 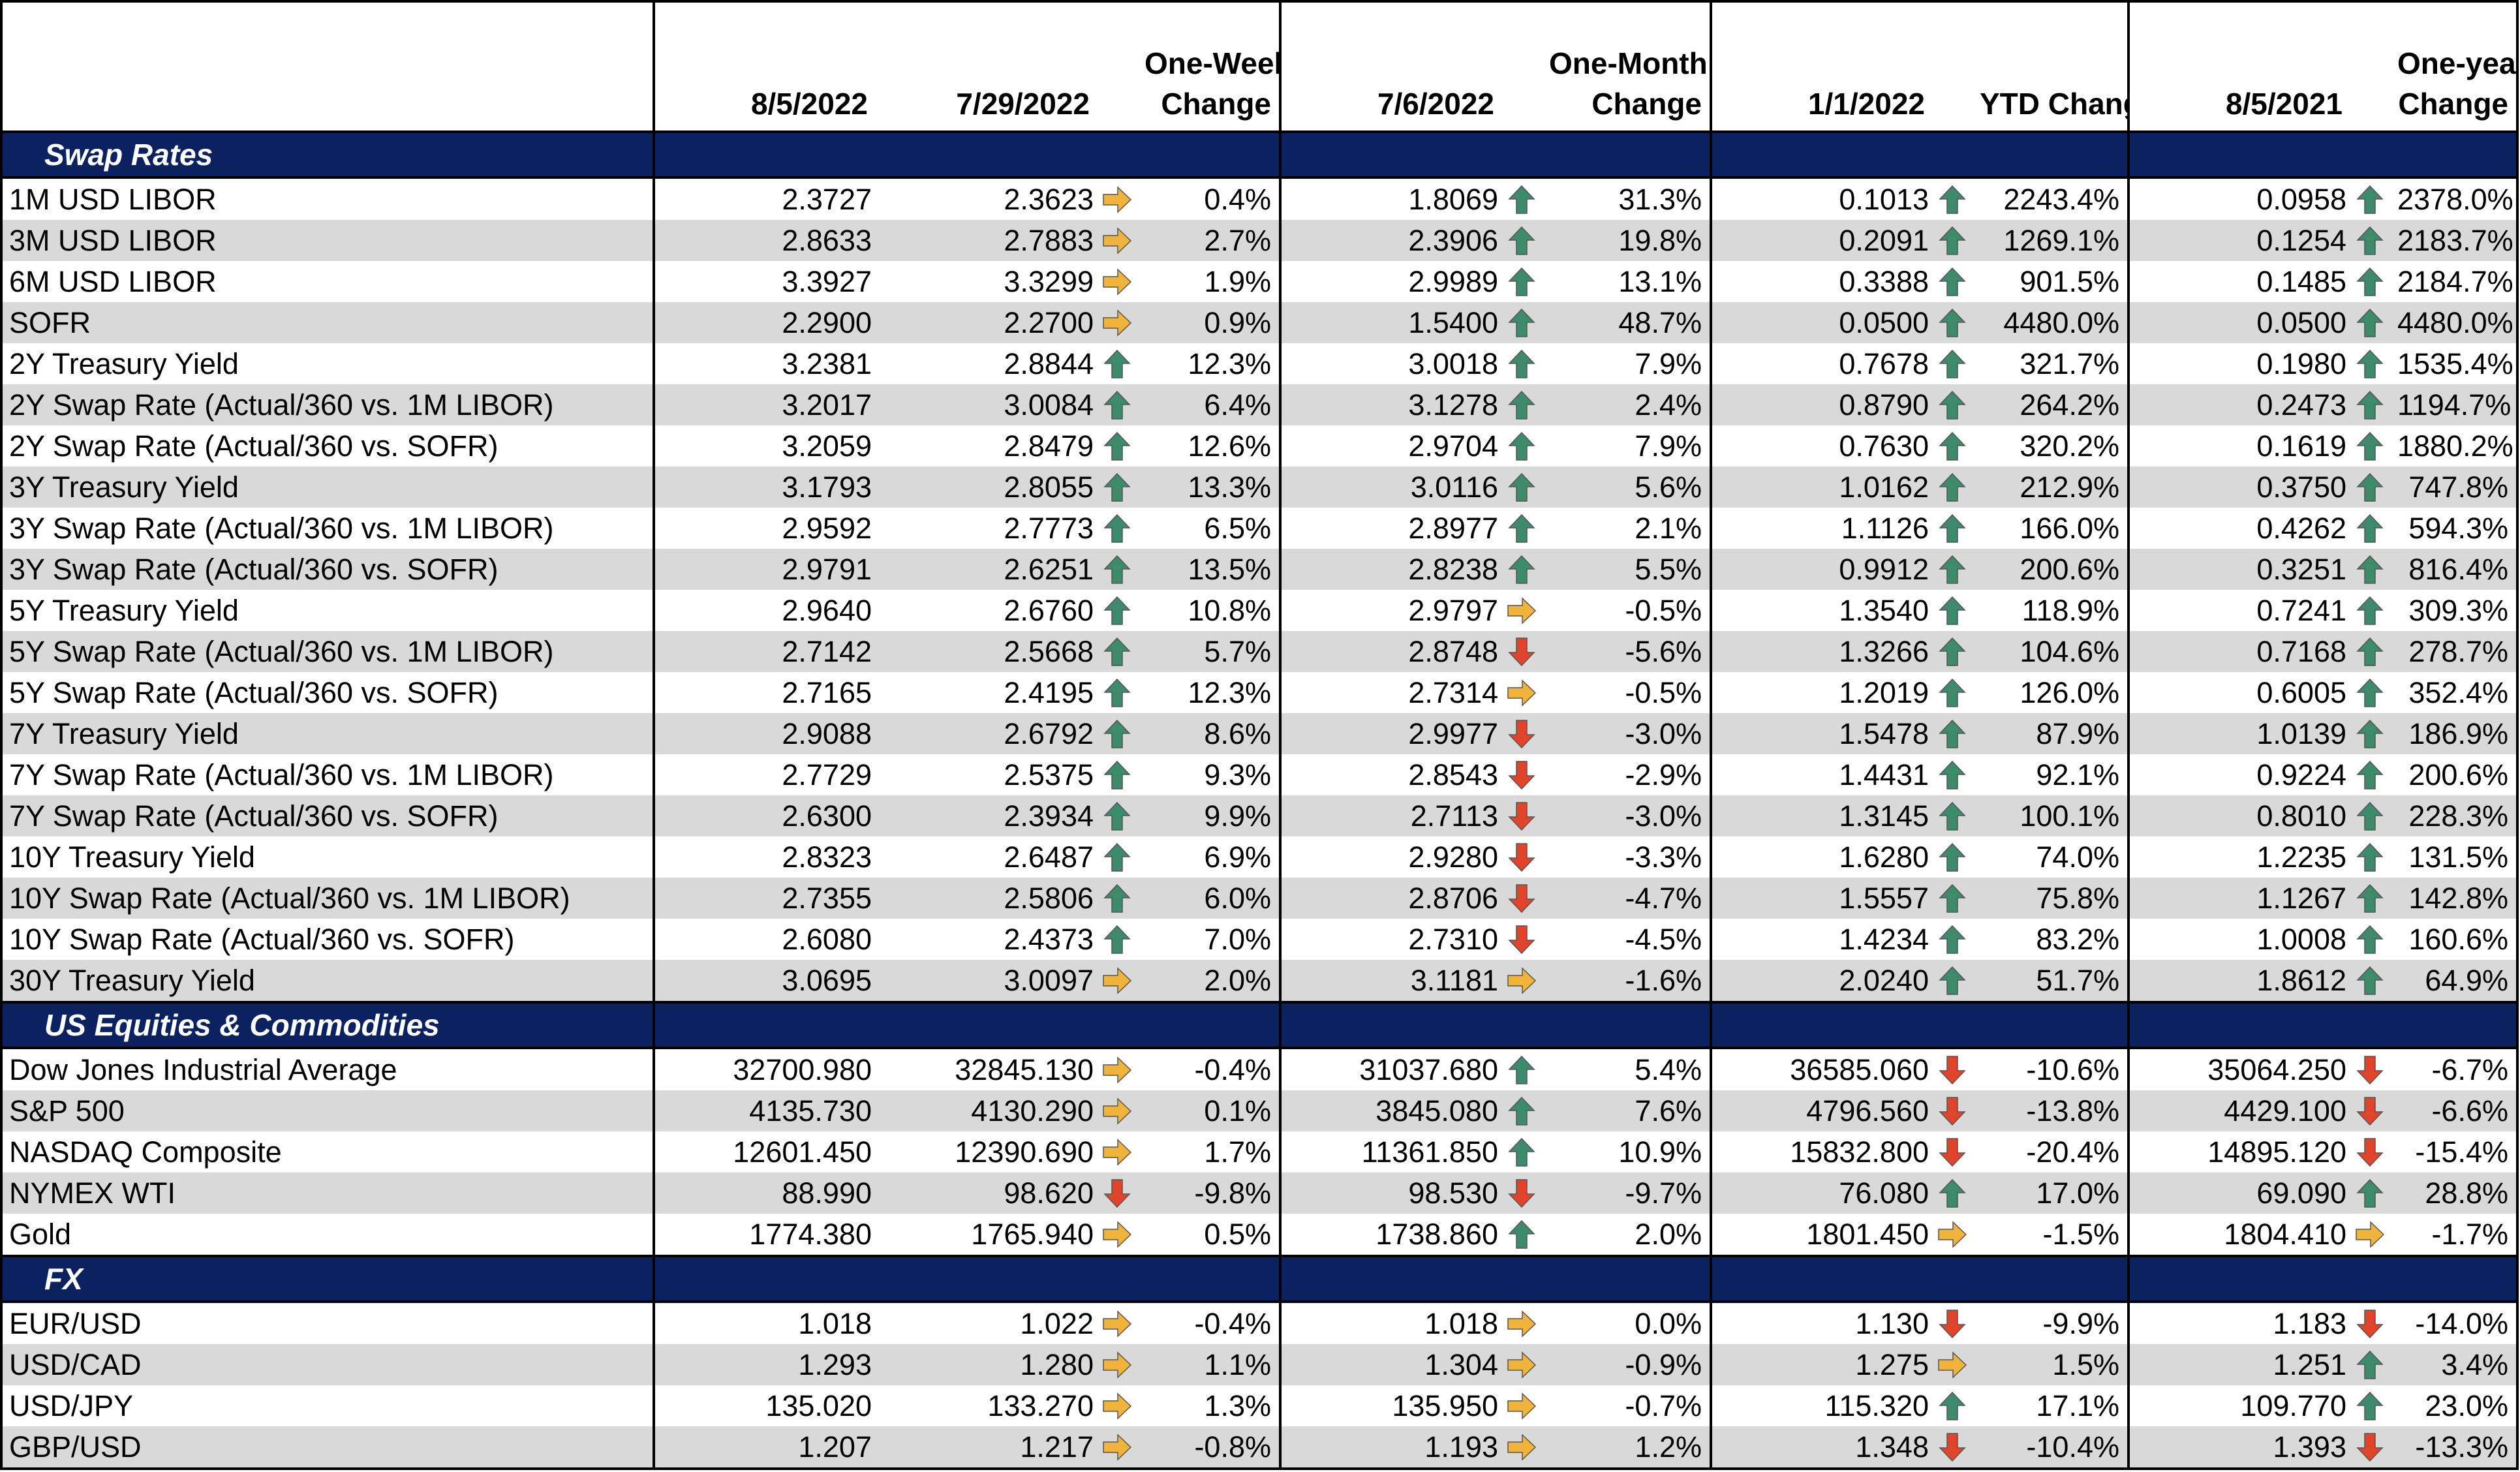 What do you see at coordinates (1821, 446) in the screenshot?
I see `value-ytd-start: 0.7630` at bounding box center [1821, 446].